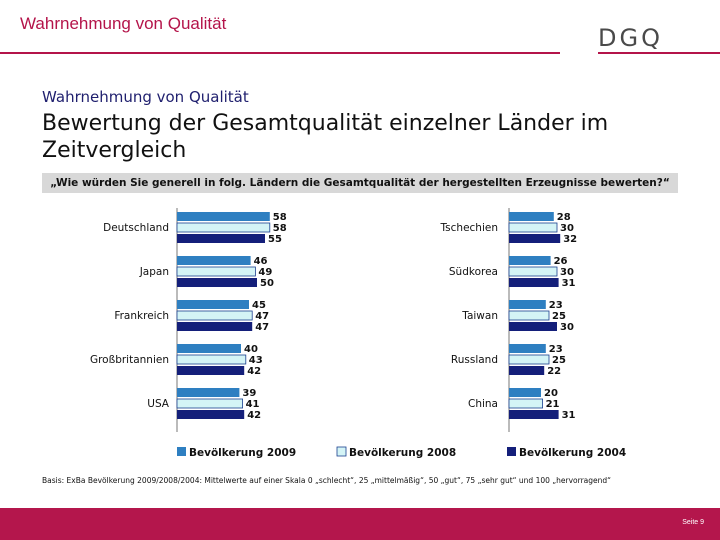  What do you see at coordinates (570, 239) in the screenshot?
I see `data-label: 32` at bounding box center [570, 239].